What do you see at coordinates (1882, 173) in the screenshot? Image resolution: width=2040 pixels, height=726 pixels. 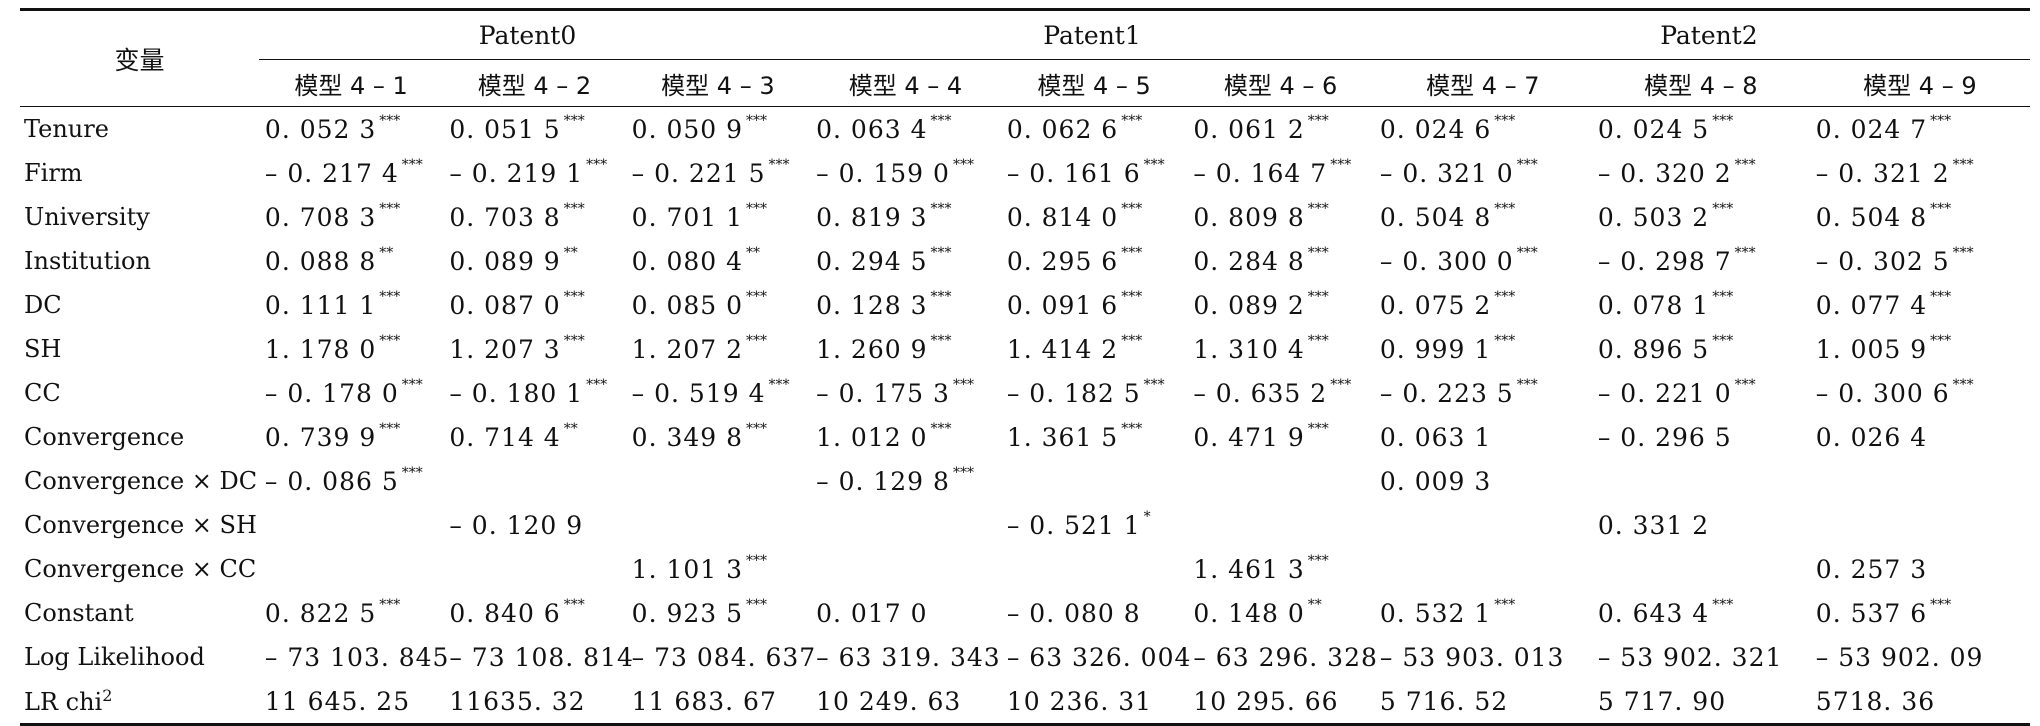 I see `coefficient-value: – 0. 321 2` at bounding box center [1882, 173].